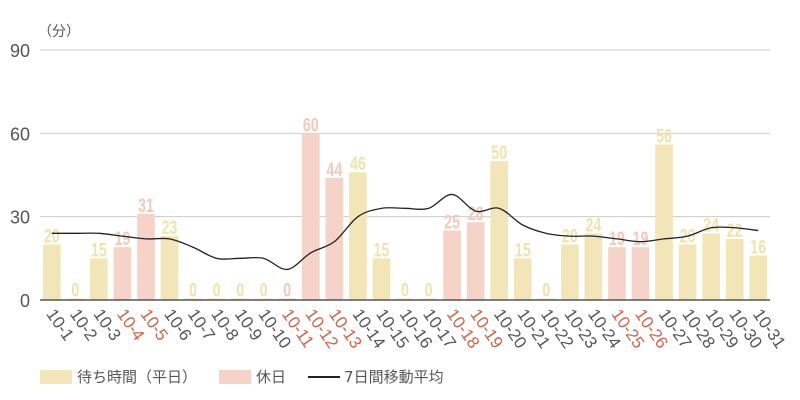  Describe the element at coordinates (25, 301) in the screenshot. I see `y-tick-label: 0` at that location.